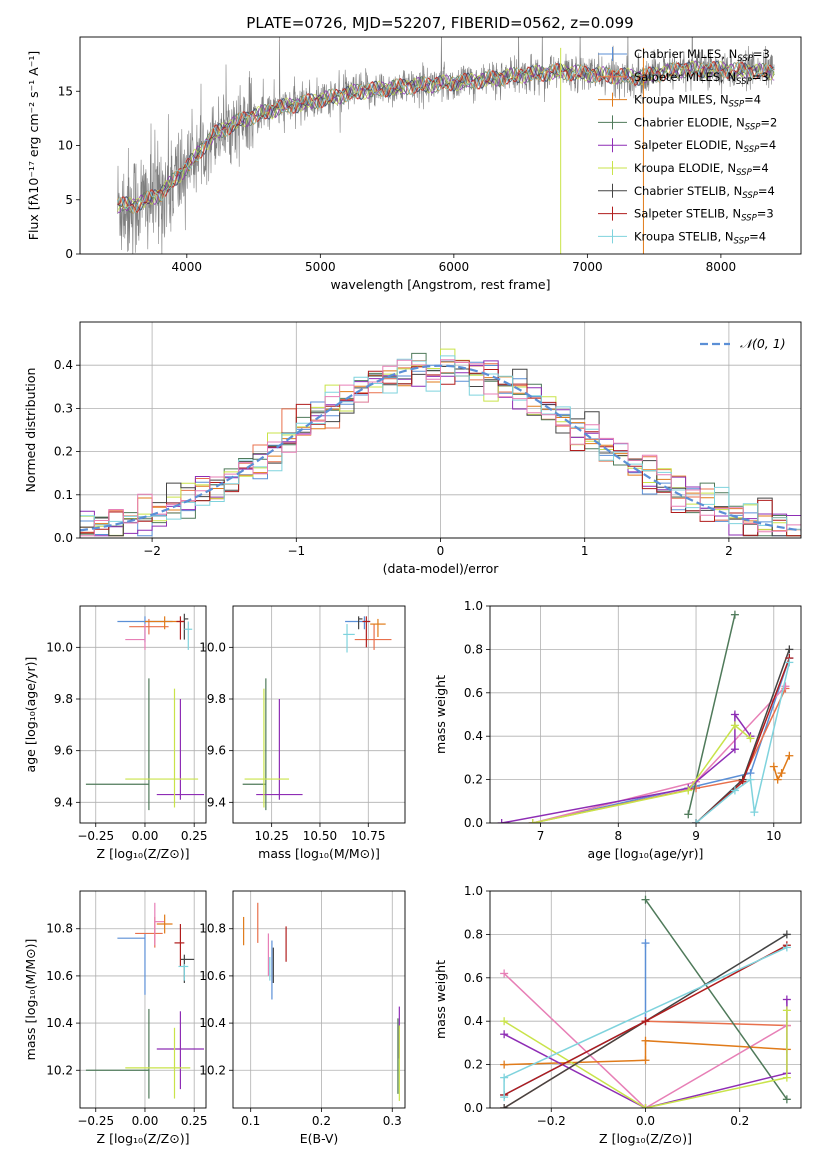 This screenshot has height=1170, width=819. I want to click on legend-name: Salpeter STELIB, N, so click(687, 214).